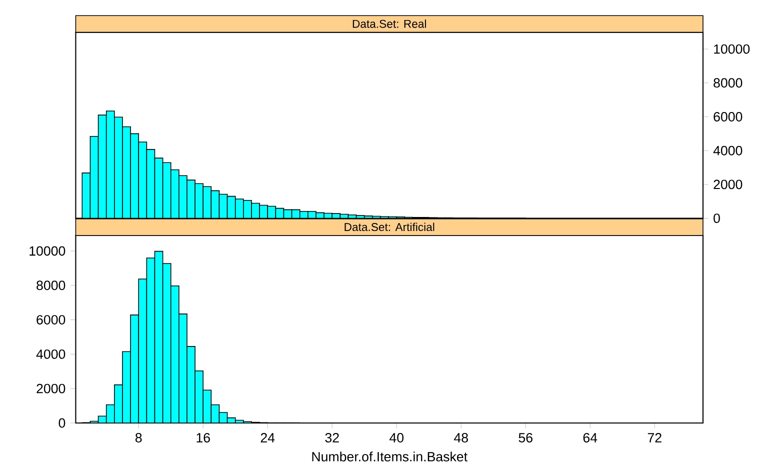  I want to click on chart-title: Data.Set: Artificial, so click(389, 227).